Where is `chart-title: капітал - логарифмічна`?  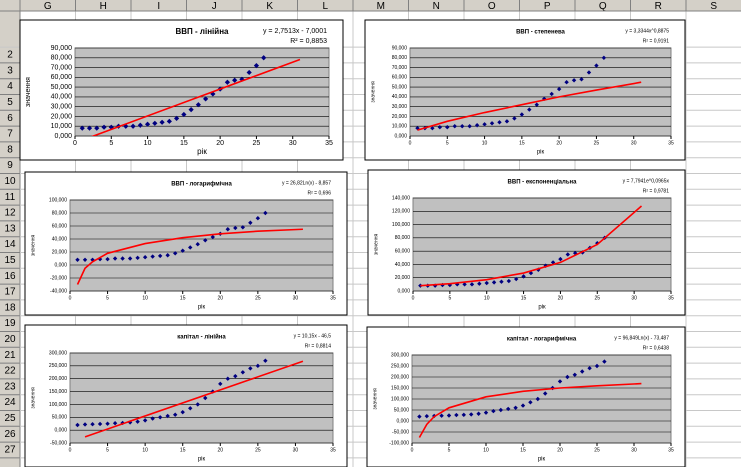 chart-title: капітал - логарифмічна is located at coordinates (542, 339).